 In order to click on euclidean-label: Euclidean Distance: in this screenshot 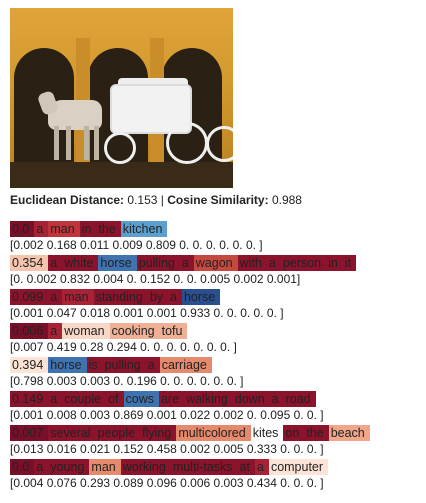, I will do `click(67, 200)`.